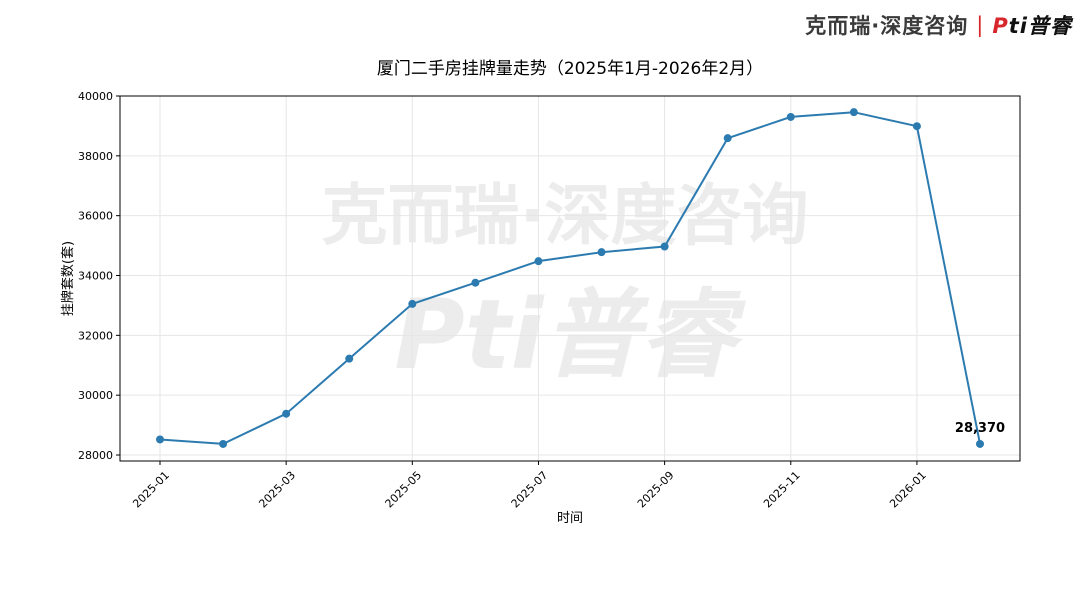 Image resolution: width=1080 pixels, height=599 pixels. I want to click on y-tick-label: 28000, so click(95, 455).